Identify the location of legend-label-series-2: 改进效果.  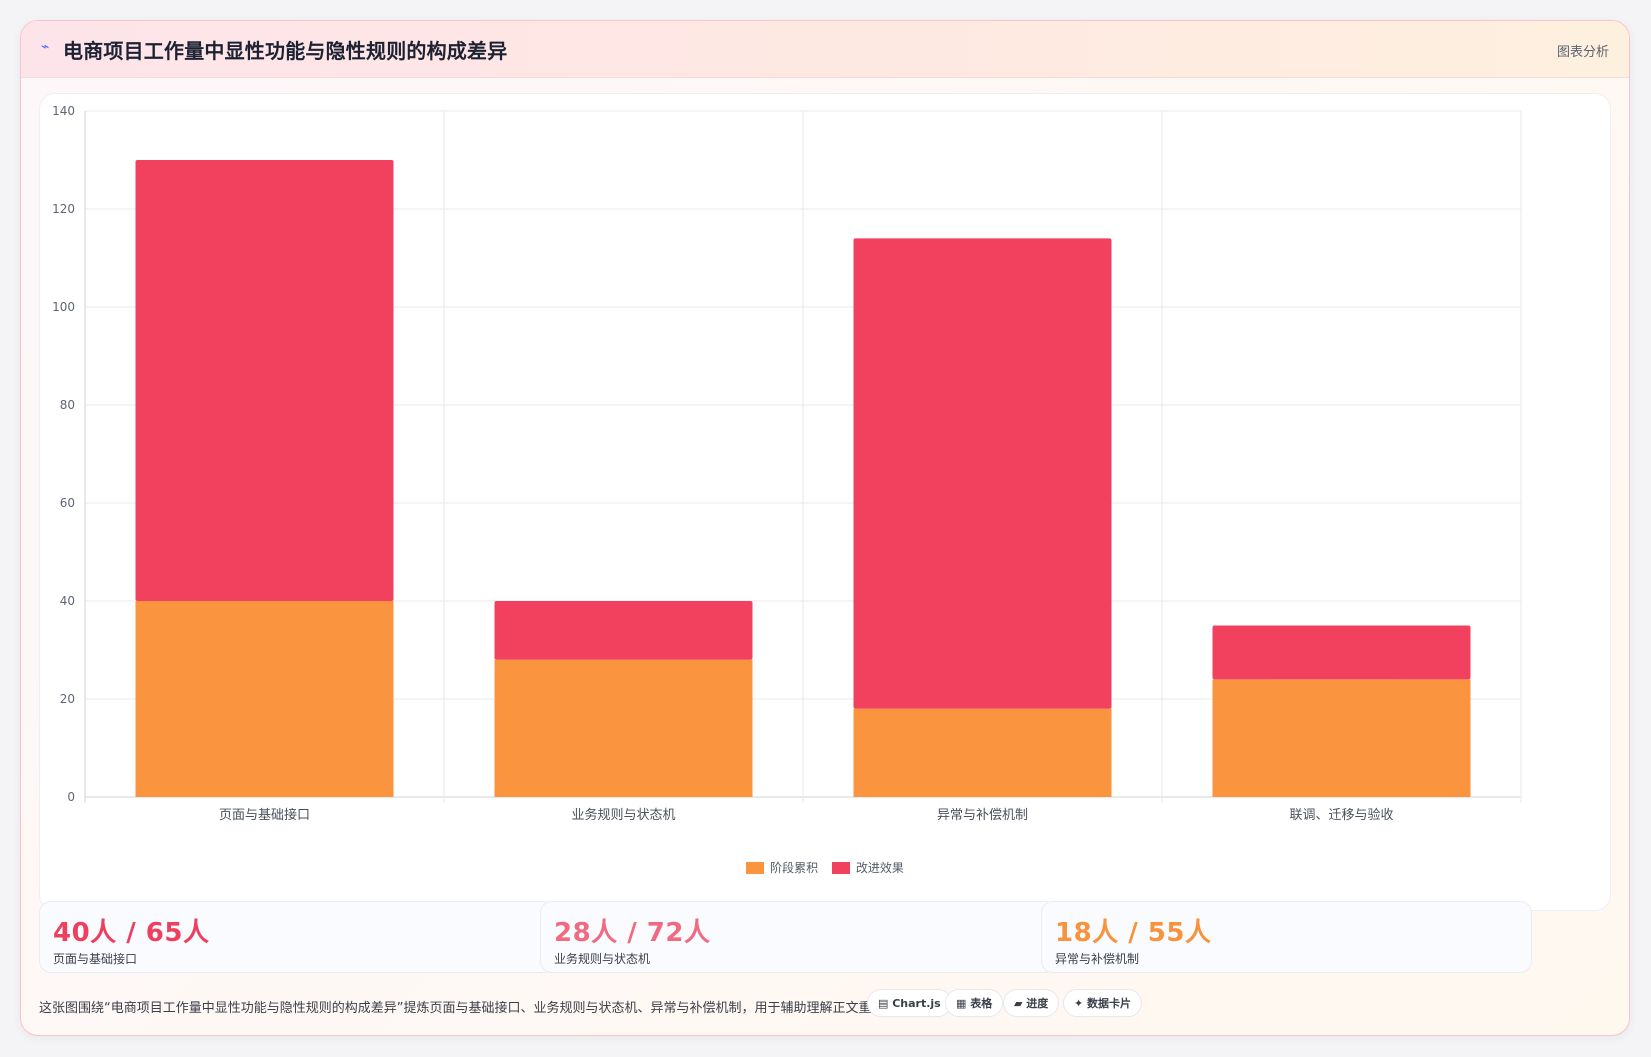
(879, 868).